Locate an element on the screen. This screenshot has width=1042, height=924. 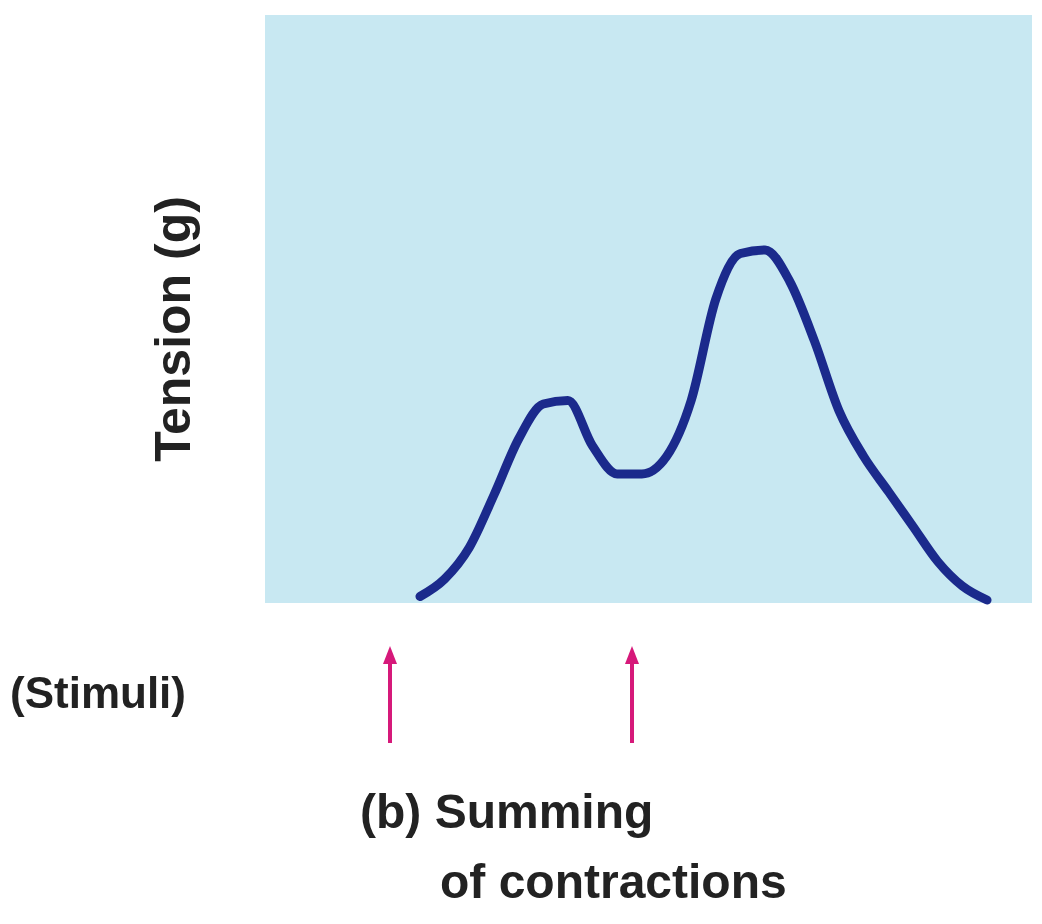
text: (b) Summing of contractions is located at coordinates (573, 846).